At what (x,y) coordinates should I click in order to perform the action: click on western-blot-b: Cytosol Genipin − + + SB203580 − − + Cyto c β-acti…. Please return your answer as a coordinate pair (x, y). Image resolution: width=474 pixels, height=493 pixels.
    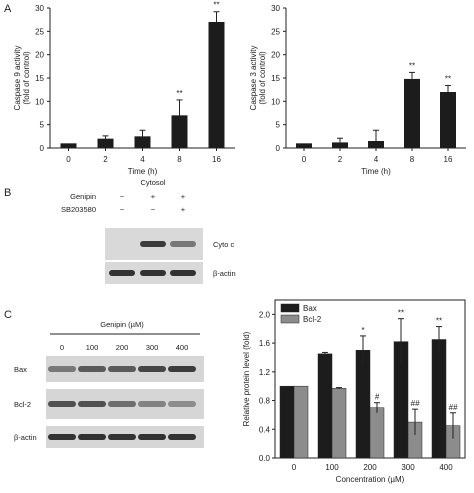
    Looking at the image, I should click on (148, 231).